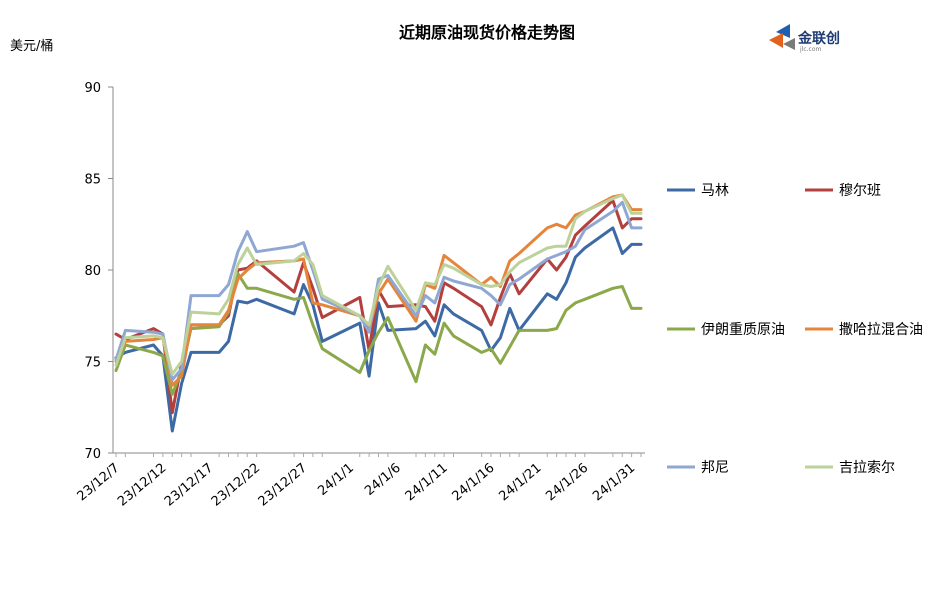 Image resolution: width=937 pixels, height=601 pixels. I want to click on y-tick-label: 85, so click(92, 180).